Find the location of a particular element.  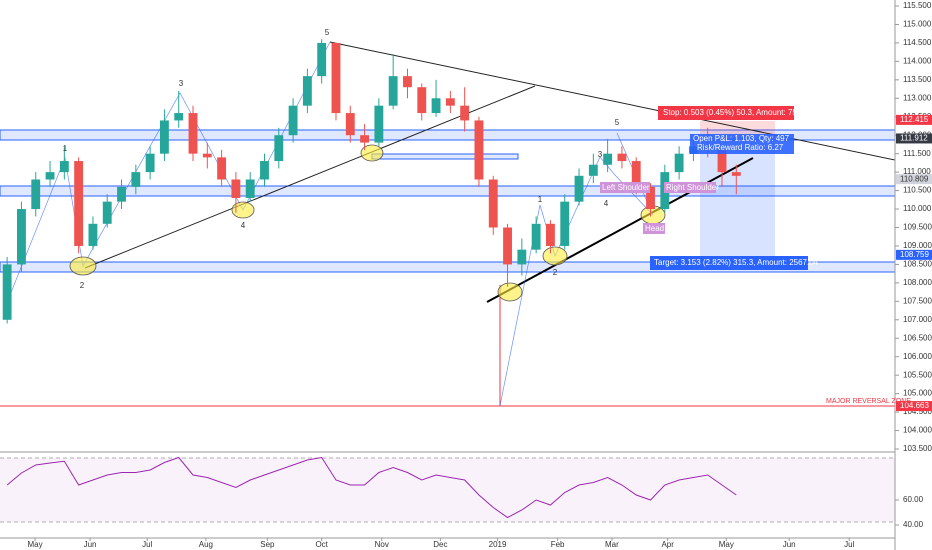

x-tick-label: Feb is located at coordinates (558, 544).